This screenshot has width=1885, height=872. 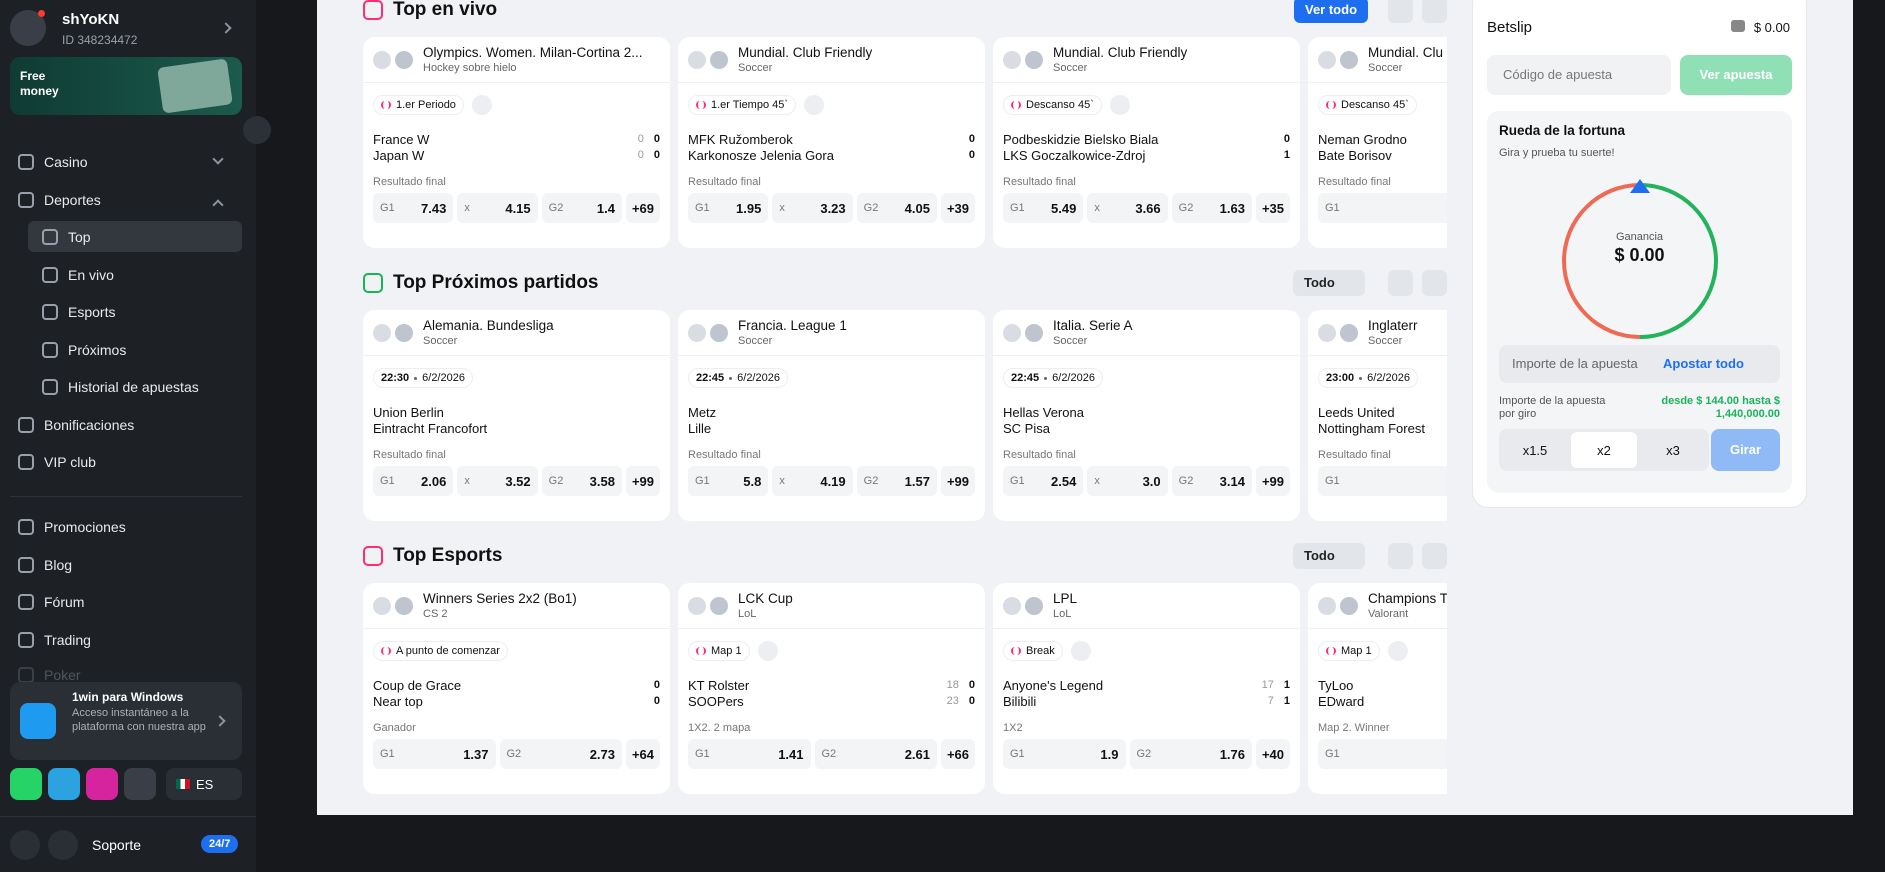 I want to click on nav-item: VIP club, so click(x=123, y=461).